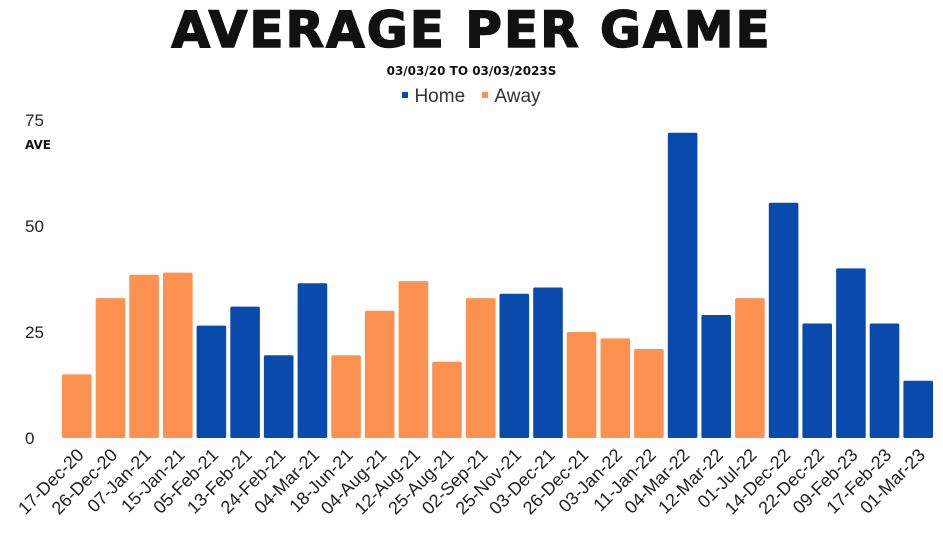  What do you see at coordinates (34, 332) in the screenshot?
I see `y-tick-label: 25` at bounding box center [34, 332].